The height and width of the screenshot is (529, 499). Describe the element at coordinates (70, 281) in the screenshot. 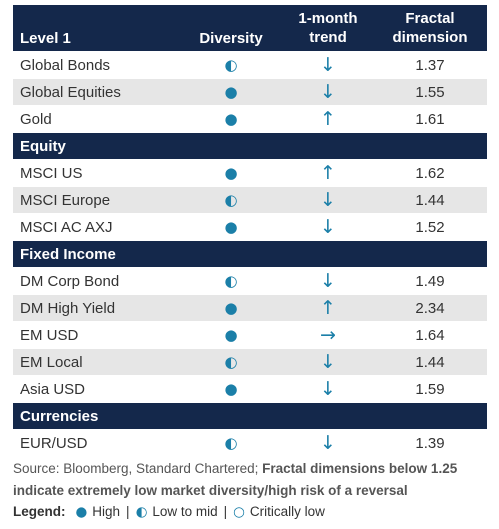

I see `row-name: DM Corp Bond` at that location.